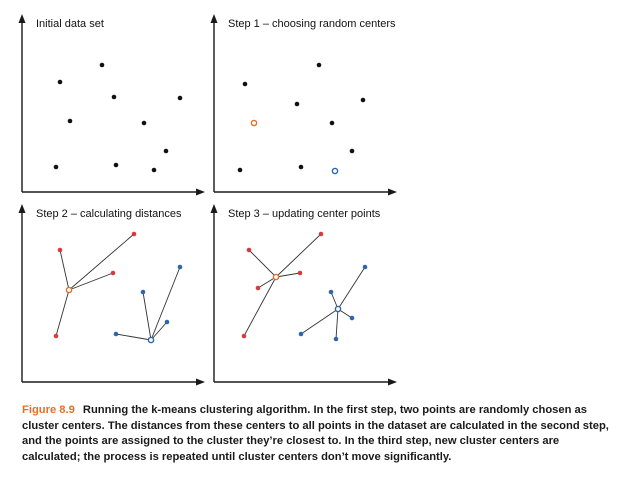 Image resolution: width=633 pixels, height=479 pixels. Describe the element at coordinates (303, 105) in the screenshot. I see `panel-step1: Step 1 – choosing random centers` at that location.